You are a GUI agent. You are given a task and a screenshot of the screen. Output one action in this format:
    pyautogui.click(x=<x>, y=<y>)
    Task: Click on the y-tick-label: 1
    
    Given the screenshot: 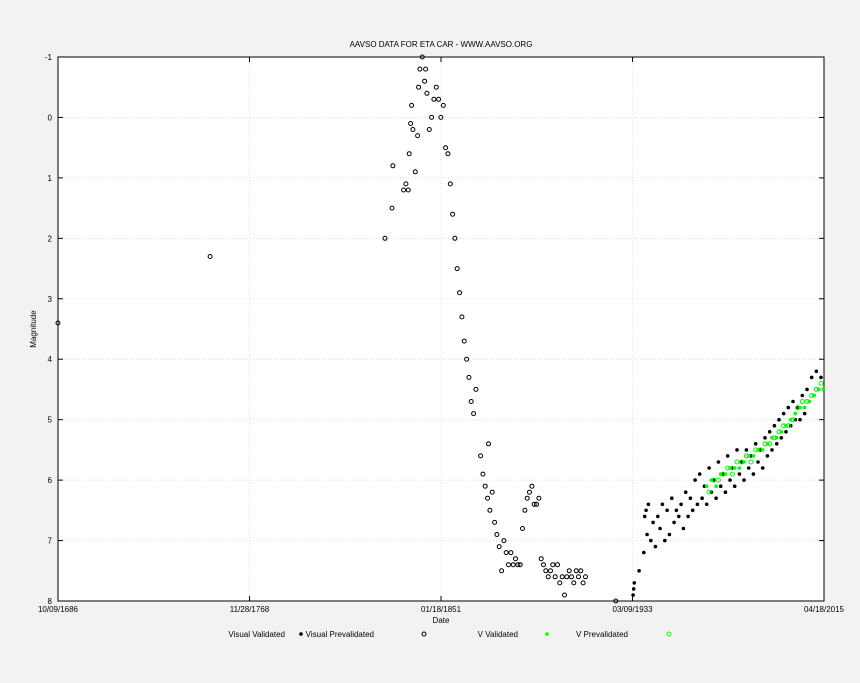 What is the action you would take?
    pyautogui.click(x=50, y=178)
    